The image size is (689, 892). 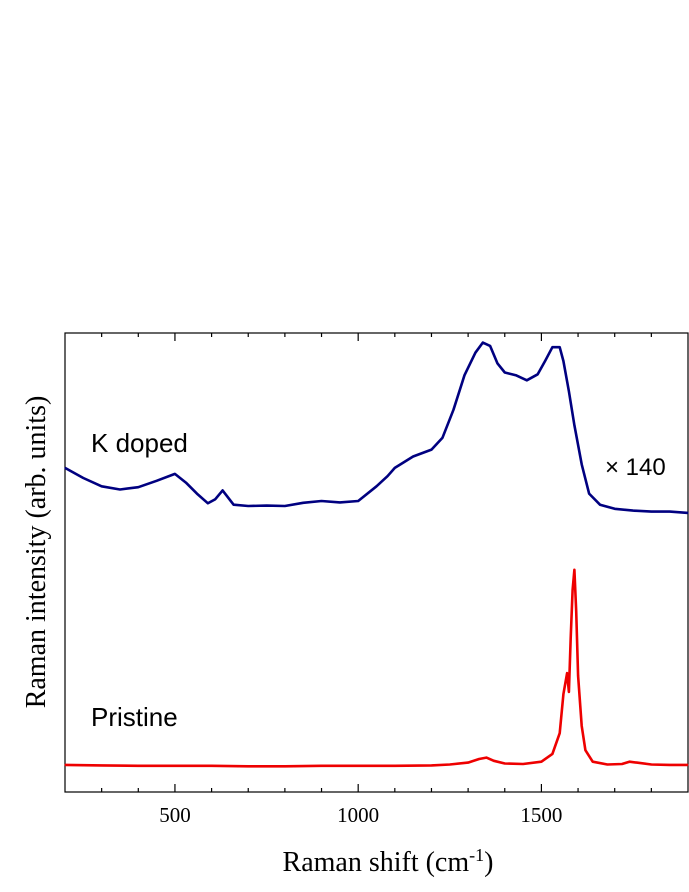 I want to click on x-tick-label-1500: 1500, so click(x=541, y=815).